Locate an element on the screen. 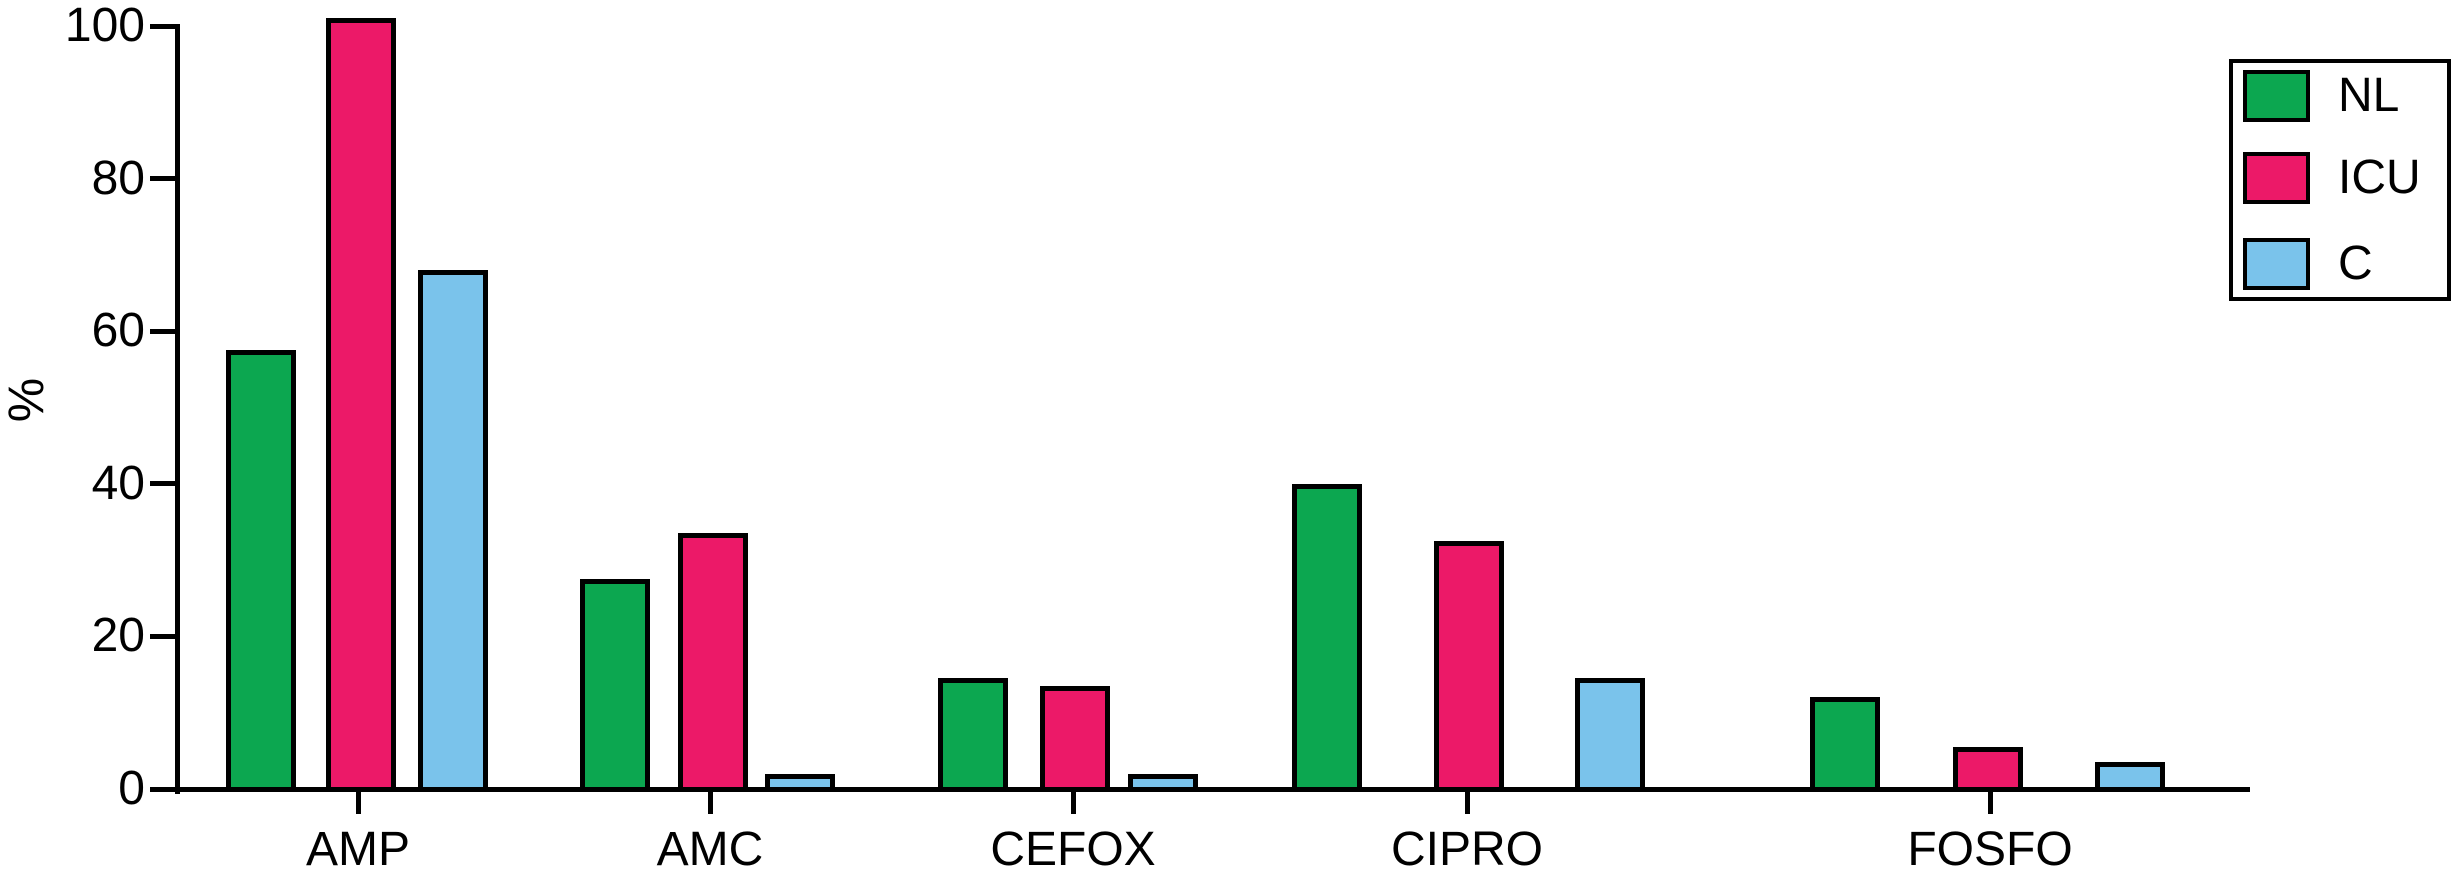 This screenshot has width=2453, height=877. x-label-amc: AMC is located at coordinates (710, 849).